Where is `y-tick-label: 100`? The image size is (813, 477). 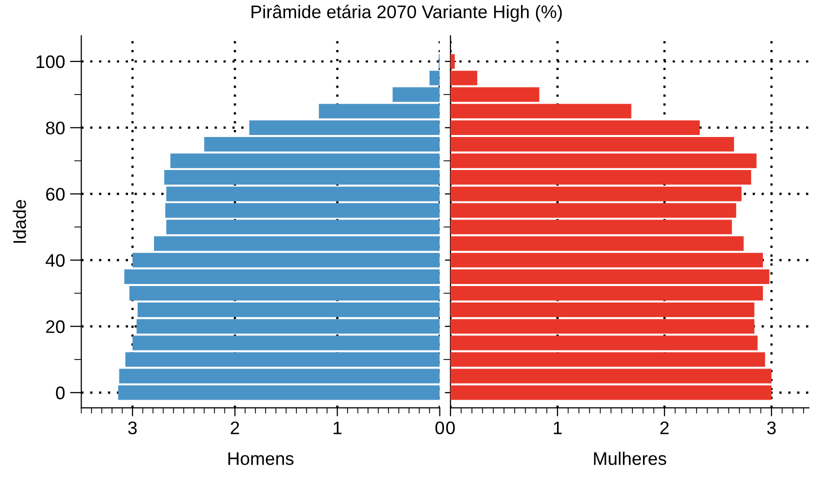 y-tick-label: 100 is located at coordinates (50, 61).